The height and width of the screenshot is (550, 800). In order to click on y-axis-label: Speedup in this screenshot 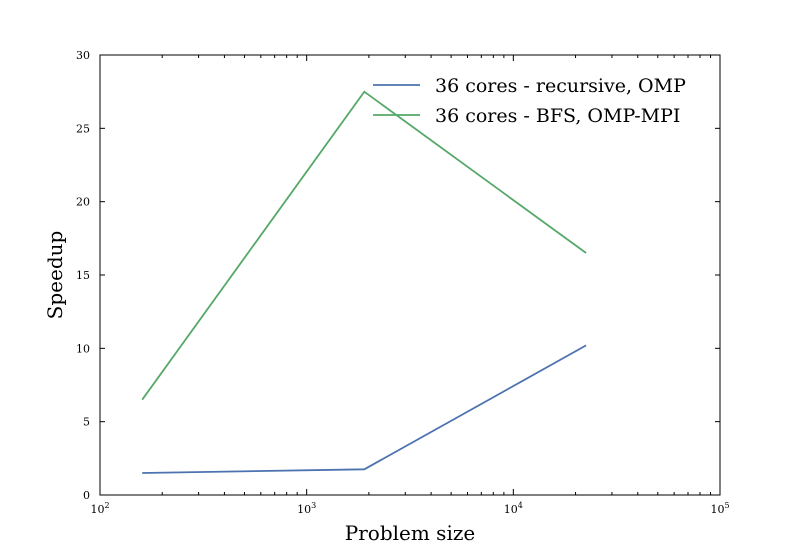, I will do `click(55, 275)`.